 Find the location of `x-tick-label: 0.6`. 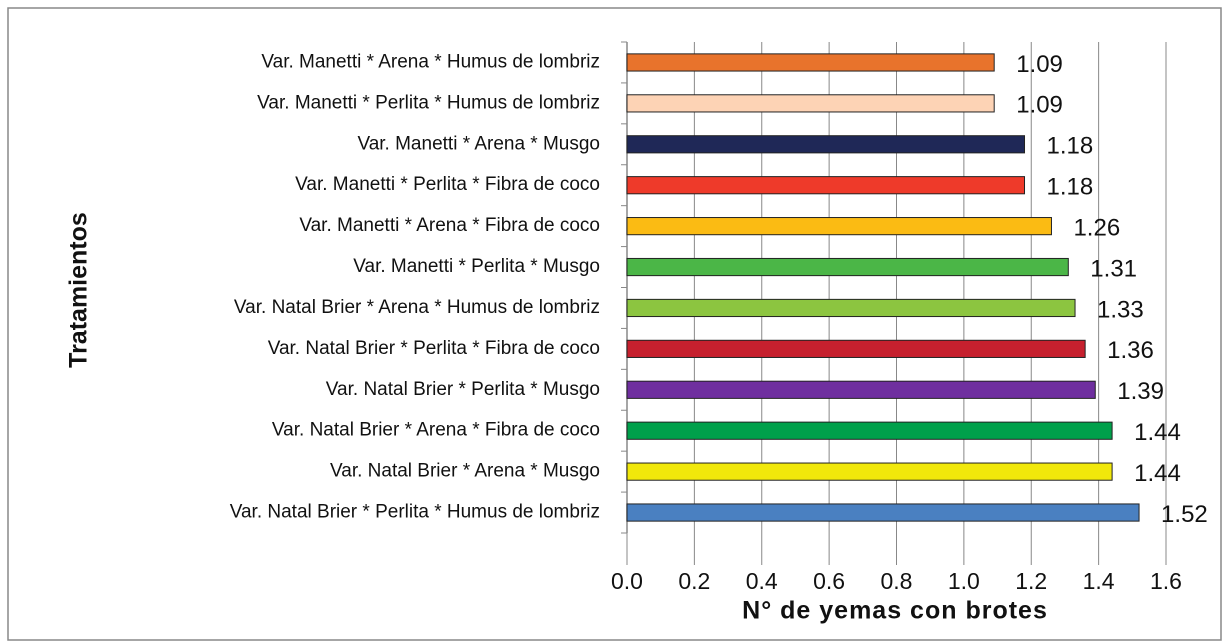

x-tick-label: 0.6 is located at coordinates (829, 581).